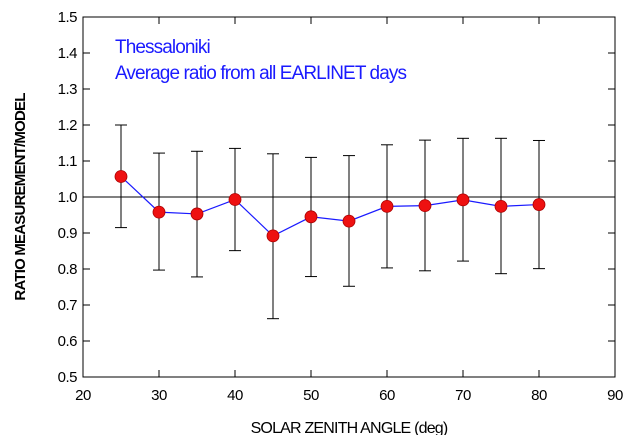 This screenshot has width=627, height=435. What do you see at coordinates (68, 53) in the screenshot?
I see `y-tick-label: 1.4` at bounding box center [68, 53].